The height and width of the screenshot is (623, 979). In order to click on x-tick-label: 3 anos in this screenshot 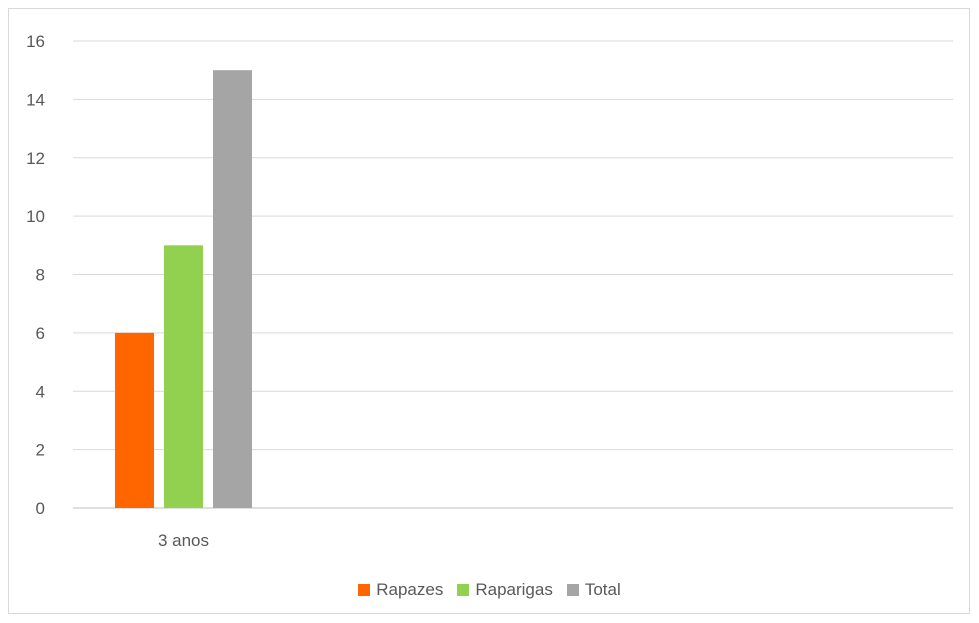, I will do `click(183, 540)`.